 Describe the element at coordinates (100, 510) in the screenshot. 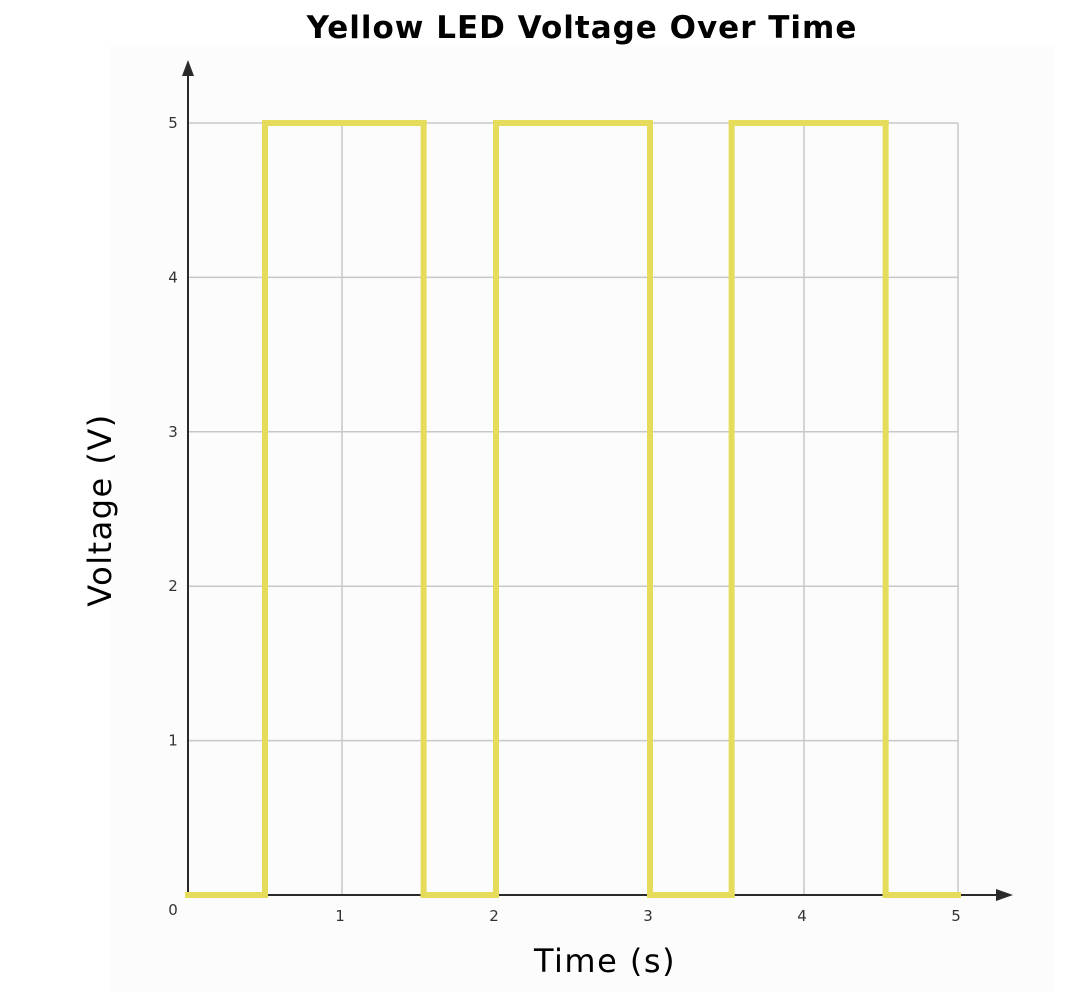

I see `y-axis-title: Voltage (V)` at that location.